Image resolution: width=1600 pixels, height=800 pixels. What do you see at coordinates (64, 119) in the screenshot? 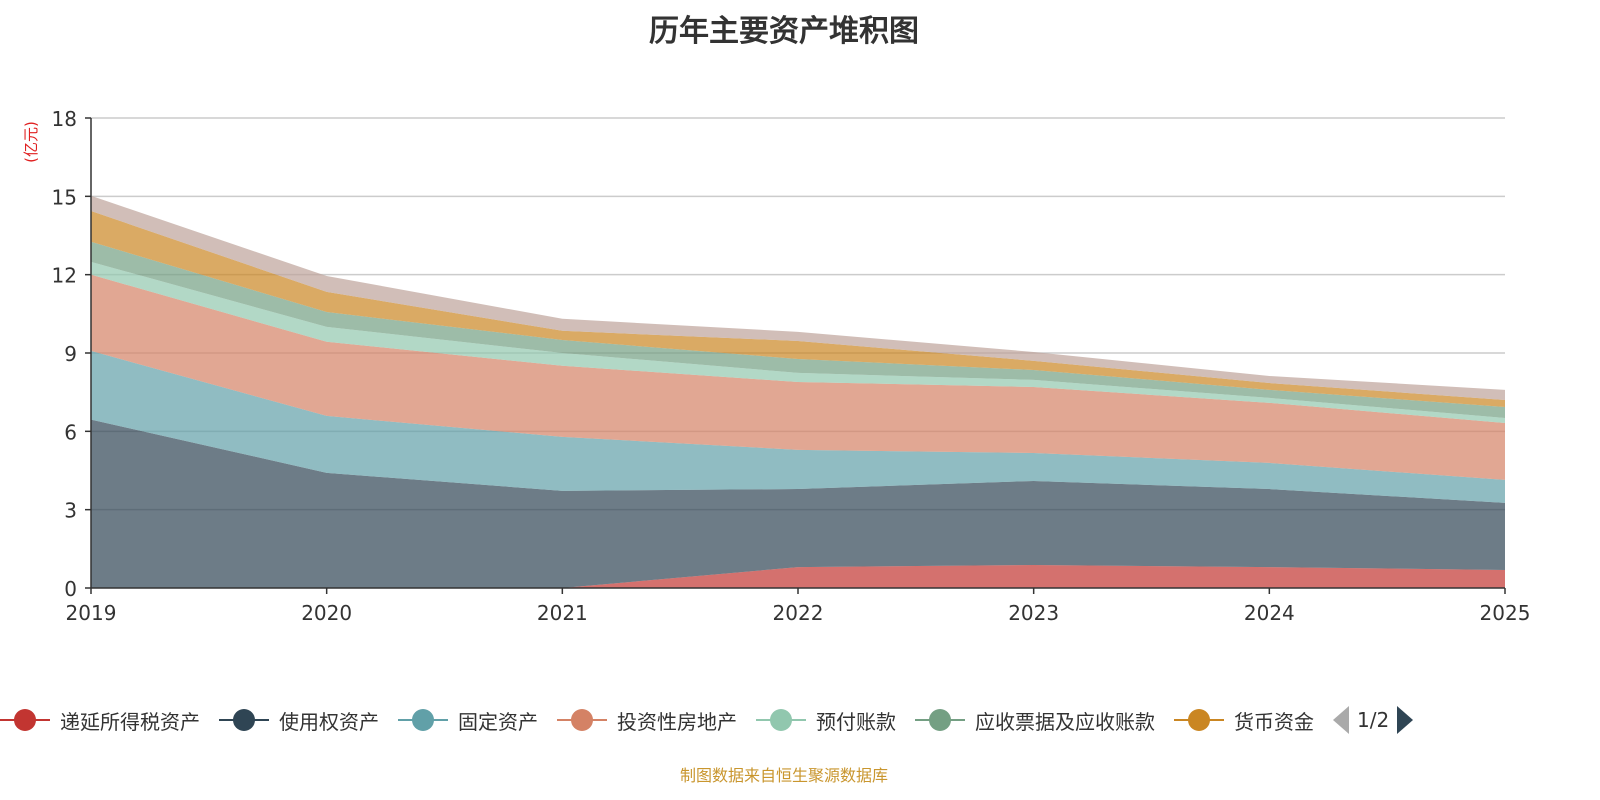
I see `y-tick-label: 18` at bounding box center [64, 119].